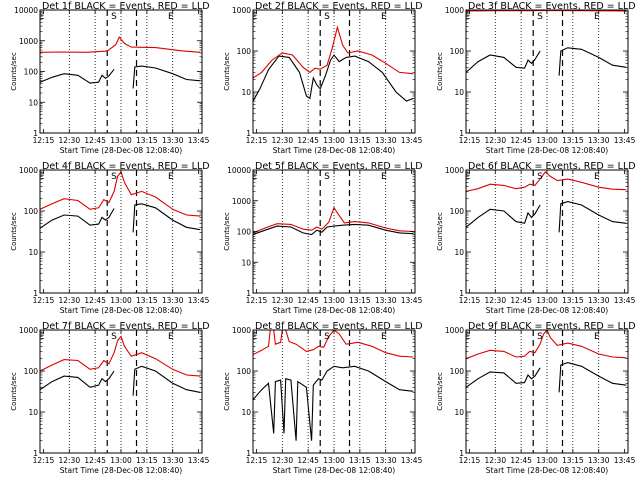 The height and width of the screenshot is (480, 640). What do you see at coordinates (552, 166) in the screenshot?
I see `plot-title: Det 6f BLACK = Events, RED = LLD` at bounding box center [552, 166].